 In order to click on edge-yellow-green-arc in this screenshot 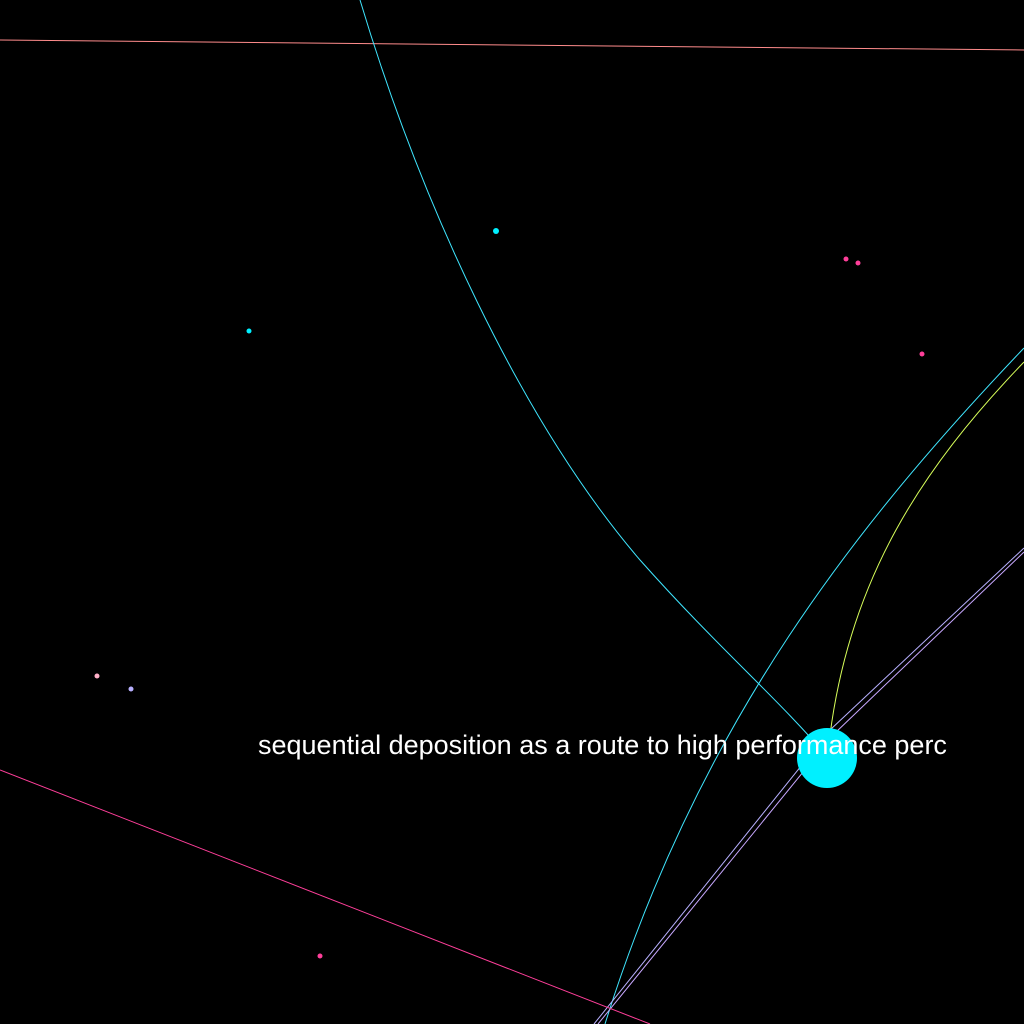, I will do `click(926, 548)`.